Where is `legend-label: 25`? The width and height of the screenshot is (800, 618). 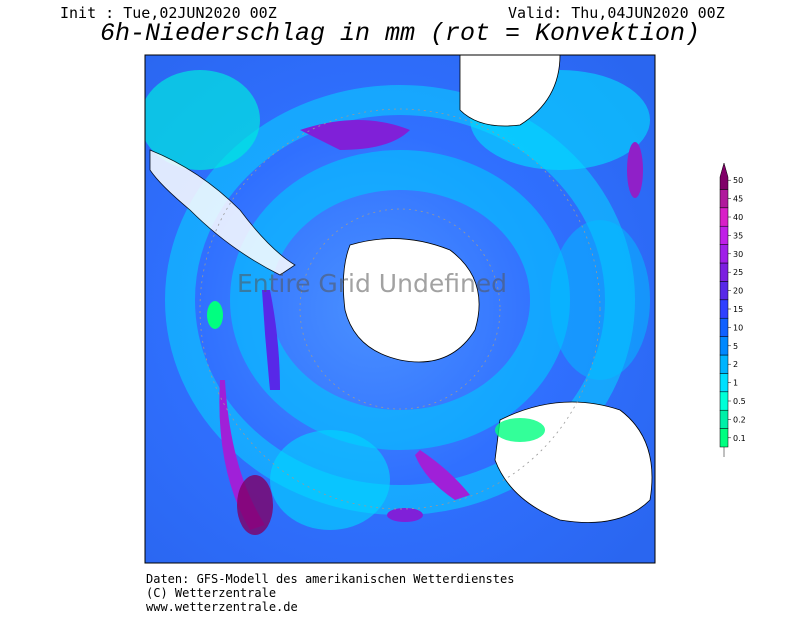
legend-label: 25 is located at coordinates (738, 272).